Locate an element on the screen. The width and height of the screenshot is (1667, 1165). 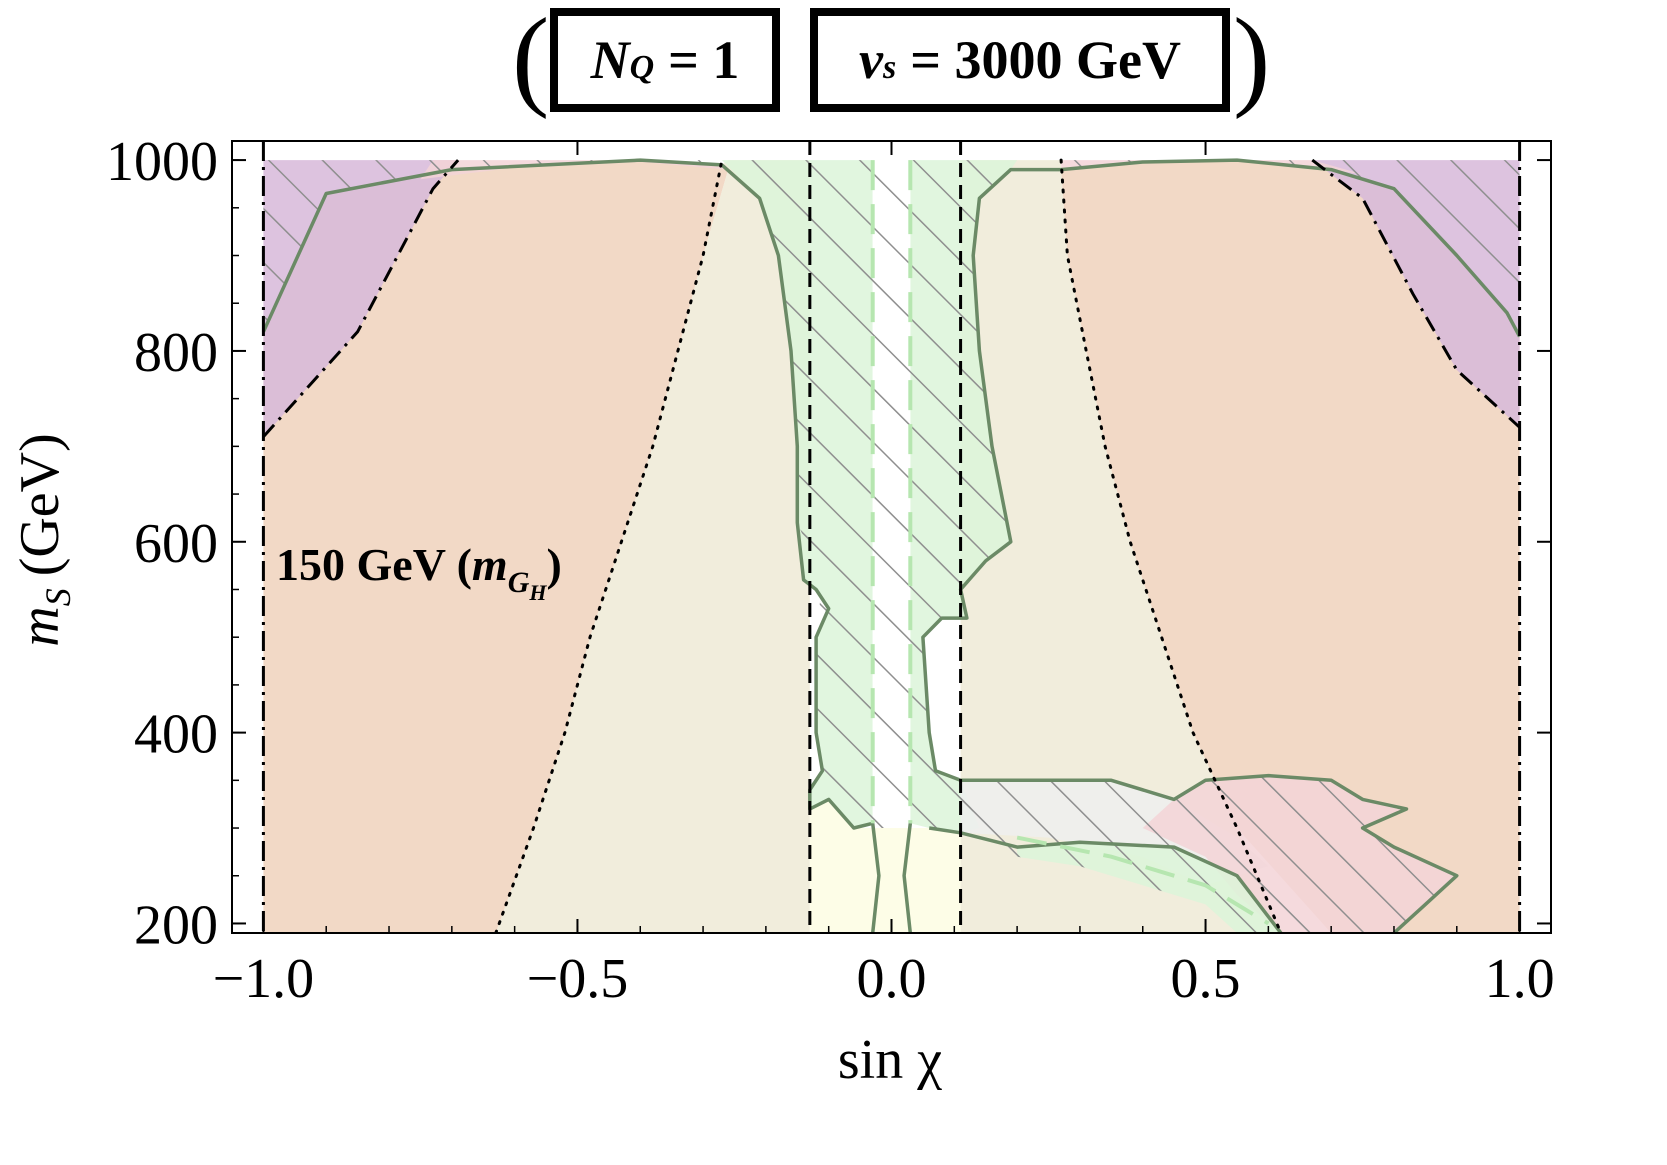
y-tick-label: 800 is located at coordinates (176, 353).